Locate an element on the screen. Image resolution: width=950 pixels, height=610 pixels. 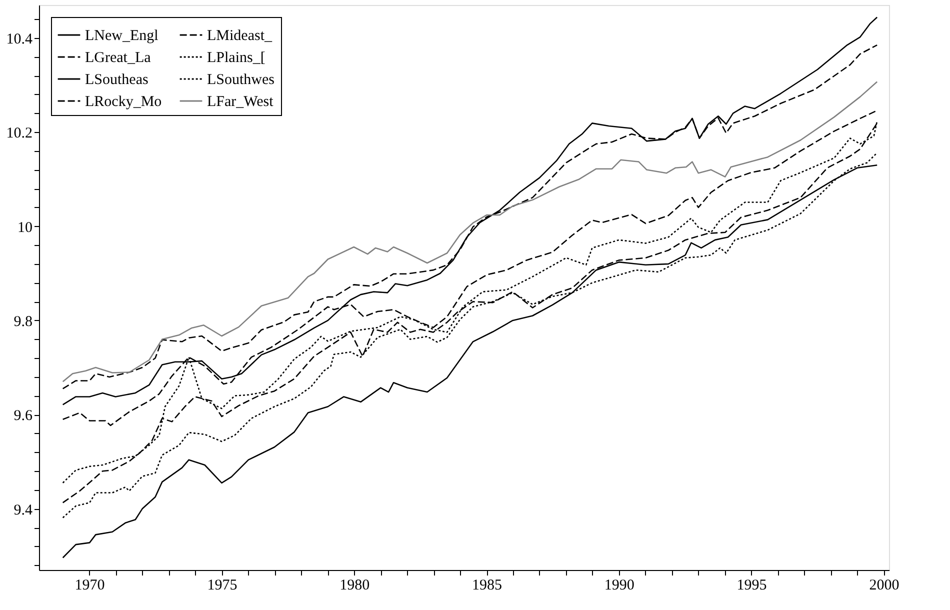
legend-label: LPlains_[ is located at coordinates (236, 58).